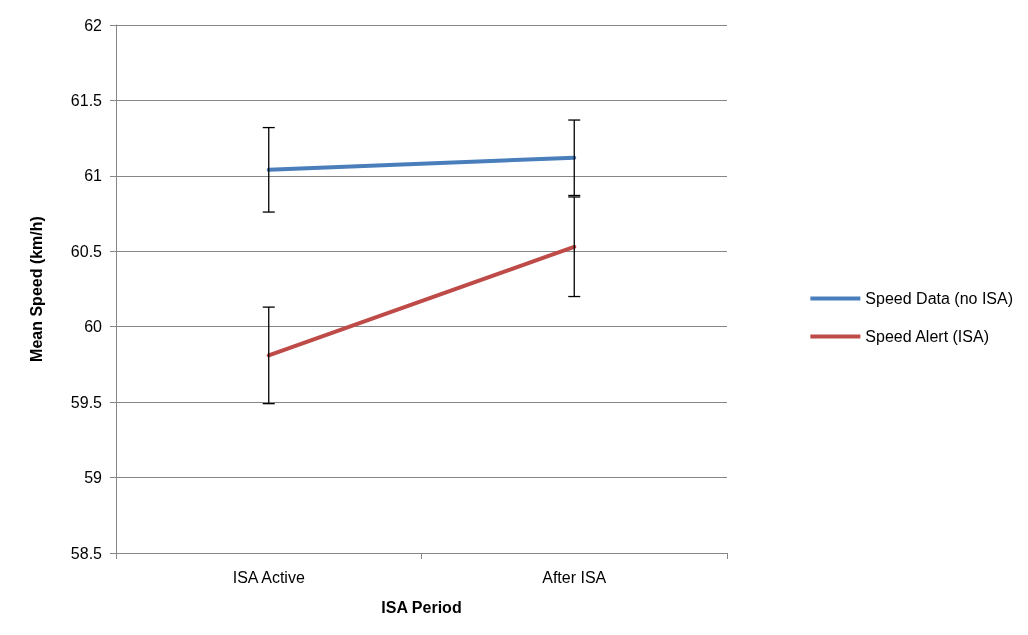 This screenshot has height=635, width=1028. Describe the element at coordinates (36, 289) in the screenshot. I see `y-axis-title: Mean Speed (km/h)` at that location.